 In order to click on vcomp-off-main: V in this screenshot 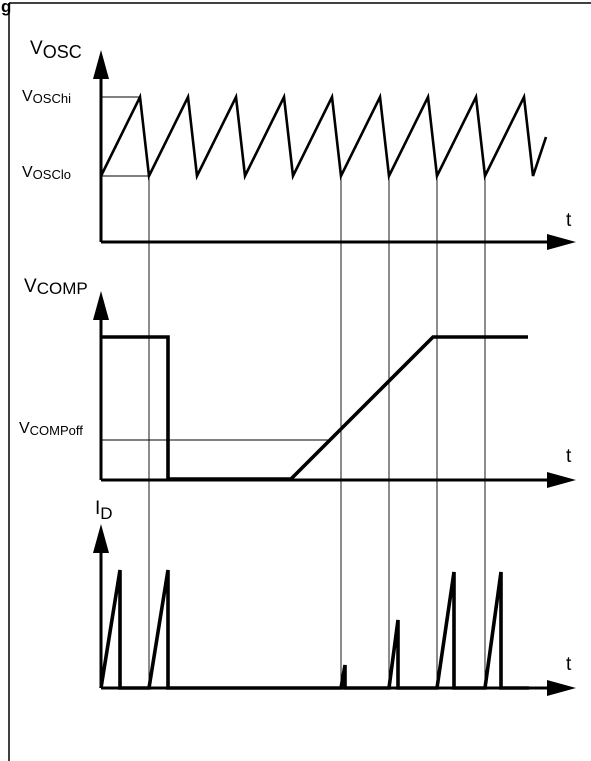, I will do `click(24, 428)`.